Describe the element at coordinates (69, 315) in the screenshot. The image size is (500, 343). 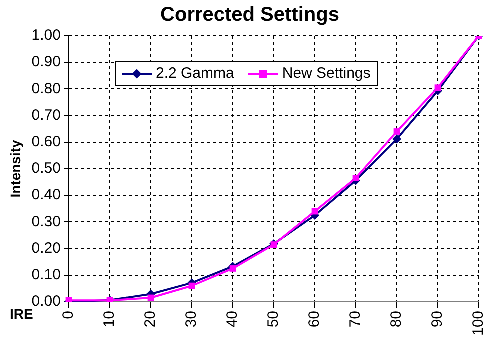
I see `x-tick-label: 0` at that location.